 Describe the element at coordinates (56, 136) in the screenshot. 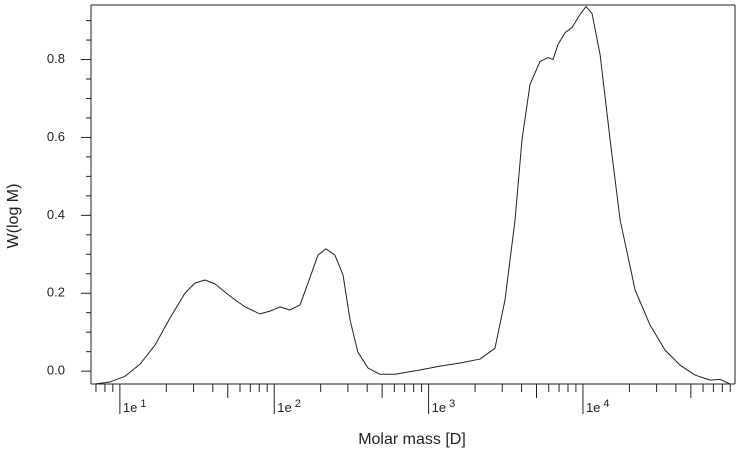

I see `y-tick-label: 0.6` at that location.